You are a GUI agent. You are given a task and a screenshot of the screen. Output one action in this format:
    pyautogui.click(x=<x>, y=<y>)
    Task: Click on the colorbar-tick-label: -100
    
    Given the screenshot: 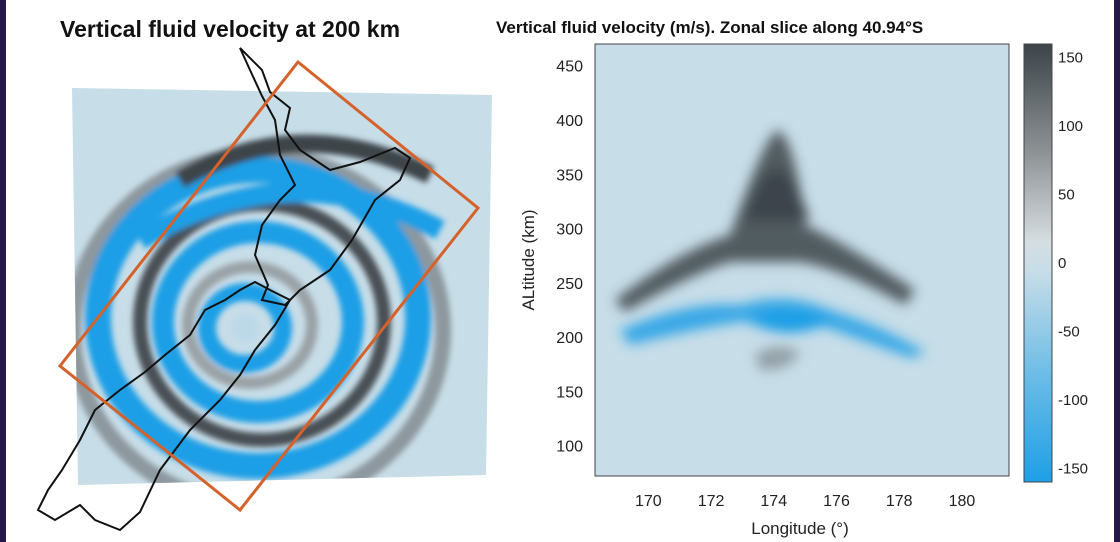 What is the action you would take?
    pyautogui.click(x=1073, y=400)
    